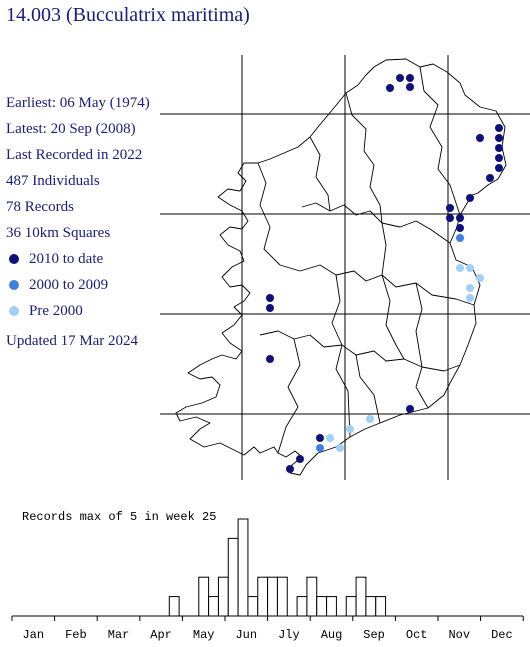 This screenshot has height=647, width=530. What do you see at coordinates (71, 129) in the screenshot?
I see `latest-date: Latest: 20 Sep (2008)` at bounding box center [71, 129].